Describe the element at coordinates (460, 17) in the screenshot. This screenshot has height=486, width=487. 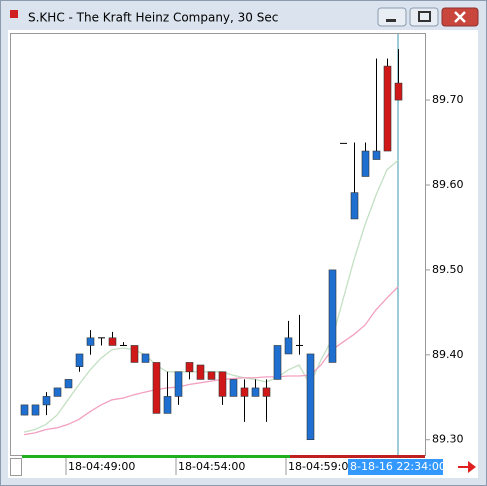
I see `close-button` at that location.